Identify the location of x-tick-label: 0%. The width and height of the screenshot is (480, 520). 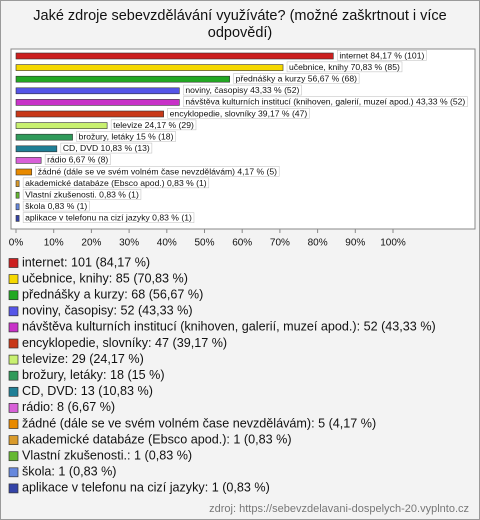
(16, 243).